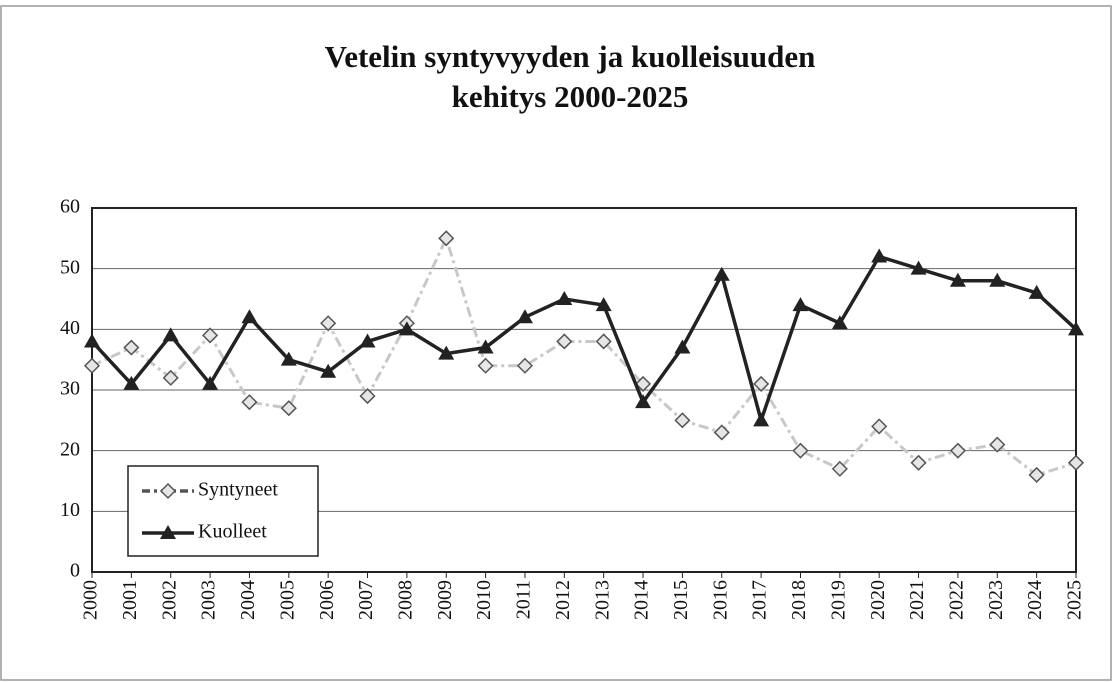 This screenshot has height=682, width=1113. Describe the element at coordinates (1035, 600) in the screenshot. I see `x-tick-label: 2024` at that location.